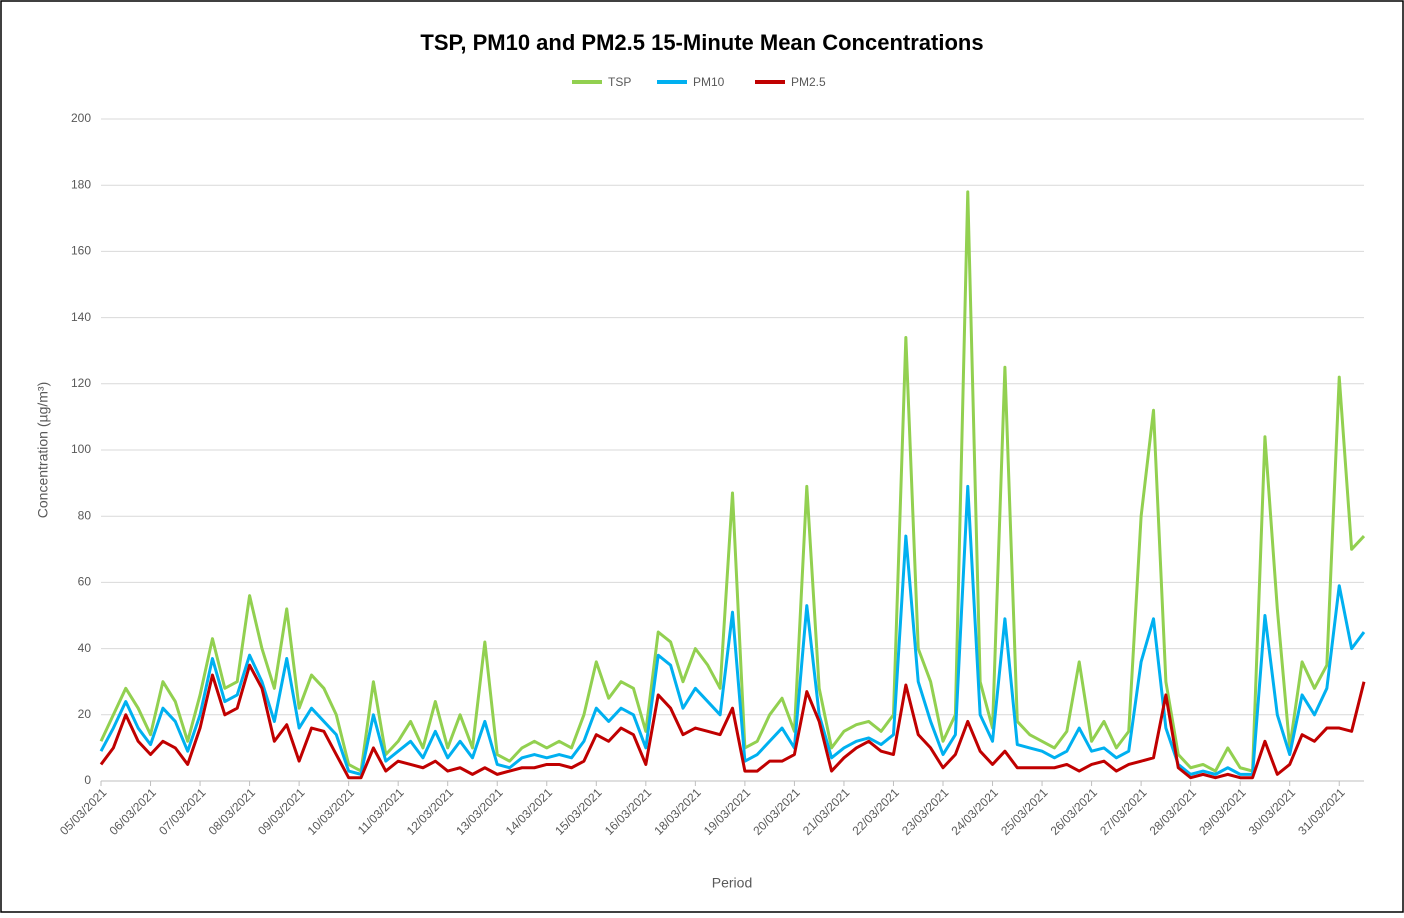  I want to click on y-tick-label: 60, so click(85, 582).